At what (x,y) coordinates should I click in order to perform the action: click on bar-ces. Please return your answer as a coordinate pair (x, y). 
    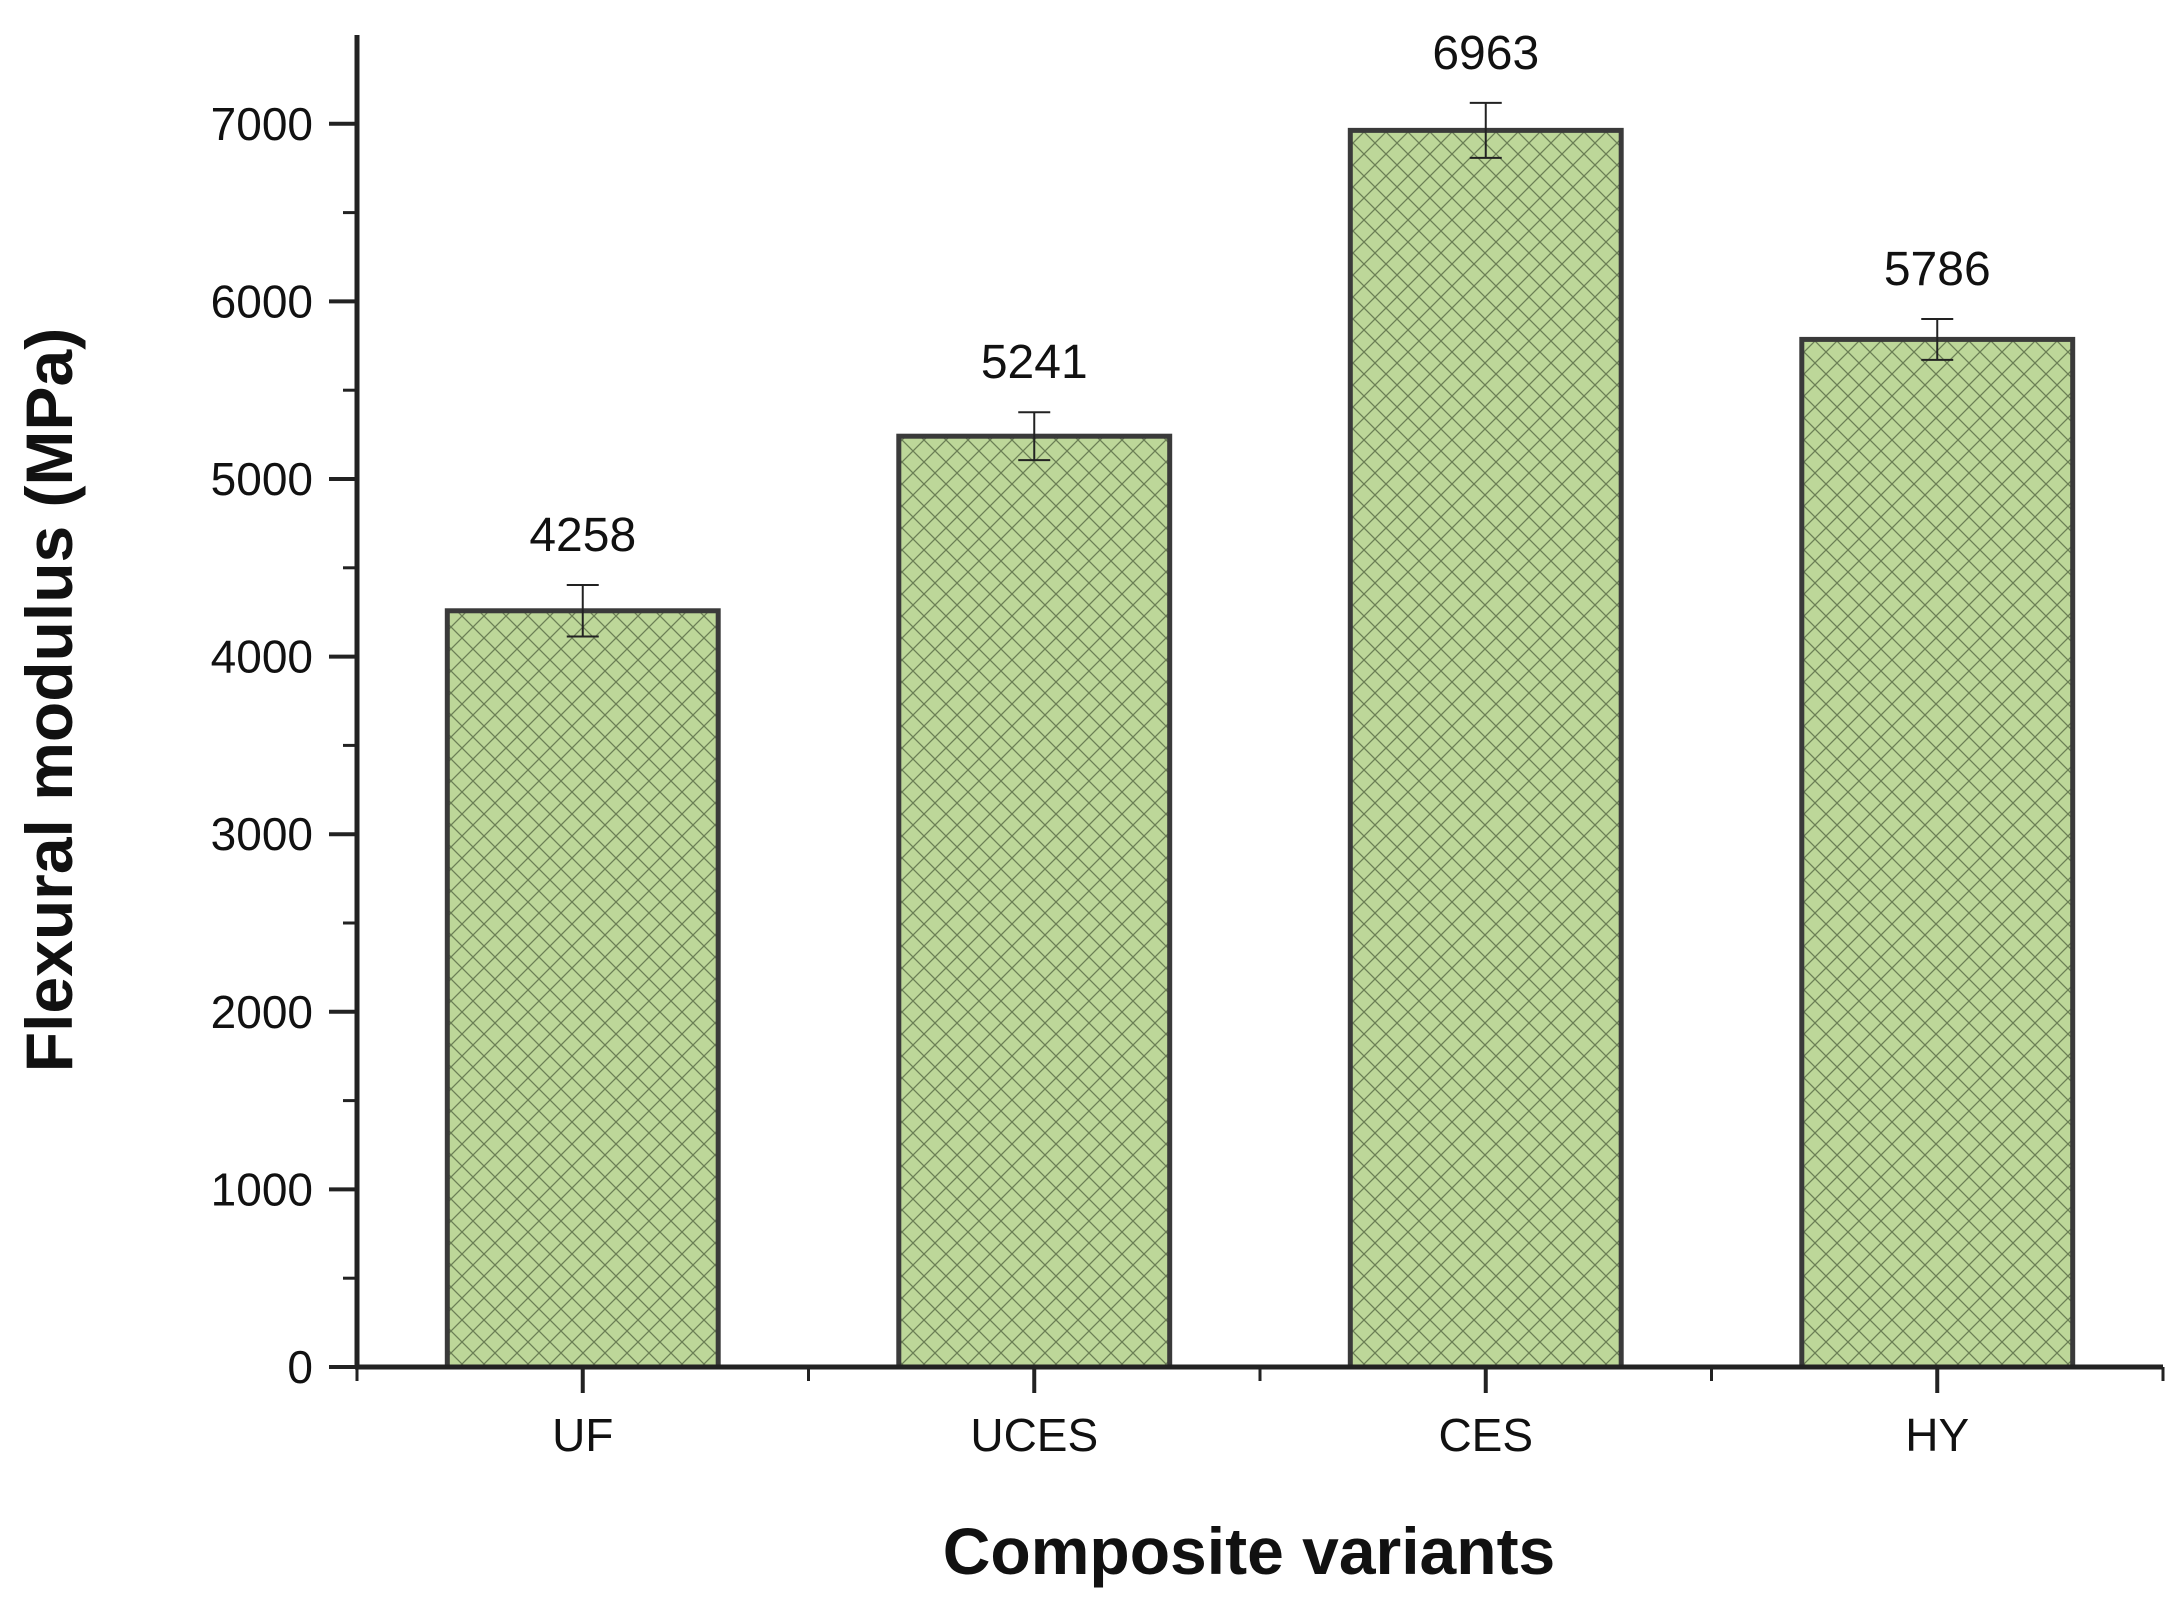
    Looking at the image, I should click on (1485, 748).